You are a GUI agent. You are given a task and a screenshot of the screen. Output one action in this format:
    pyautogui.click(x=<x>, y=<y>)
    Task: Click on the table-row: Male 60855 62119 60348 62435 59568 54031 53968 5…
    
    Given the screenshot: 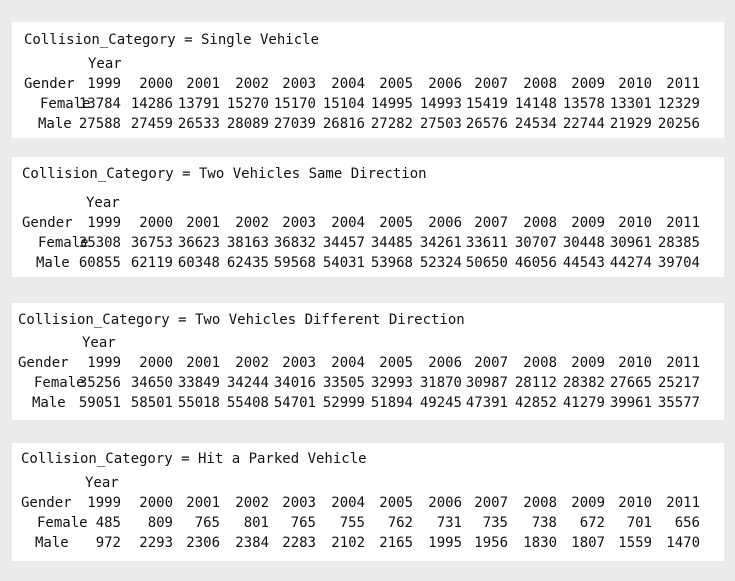 What is the action you would take?
    pyautogui.click(x=368, y=263)
    